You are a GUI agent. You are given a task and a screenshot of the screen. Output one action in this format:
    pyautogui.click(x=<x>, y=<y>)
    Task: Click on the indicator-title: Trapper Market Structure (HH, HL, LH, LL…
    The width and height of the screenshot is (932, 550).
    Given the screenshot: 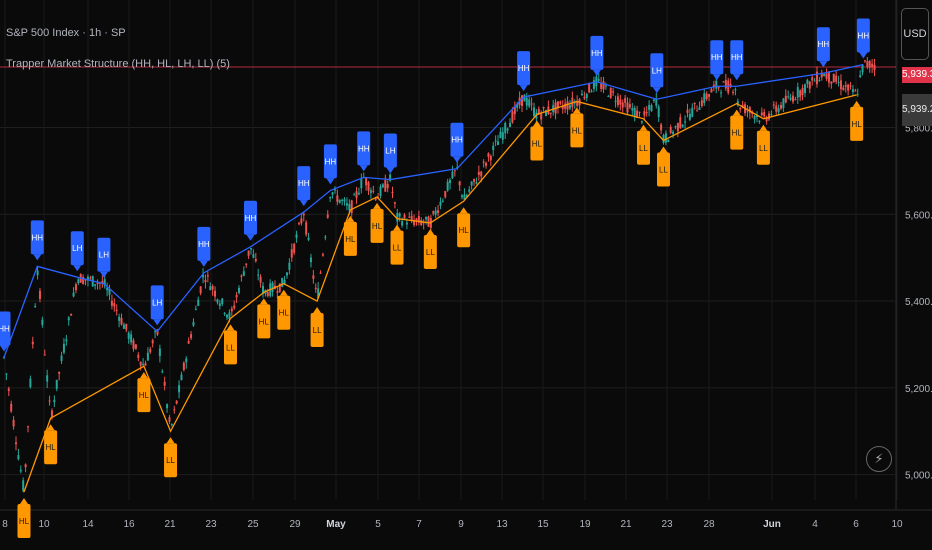 What is the action you would take?
    pyautogui.click(x=118, y=64)
    